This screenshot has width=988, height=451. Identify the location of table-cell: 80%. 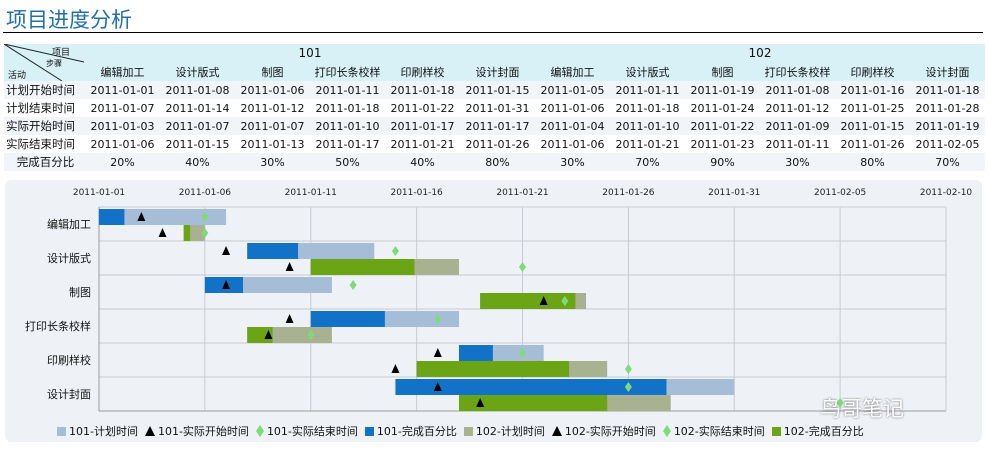
(497, 162).